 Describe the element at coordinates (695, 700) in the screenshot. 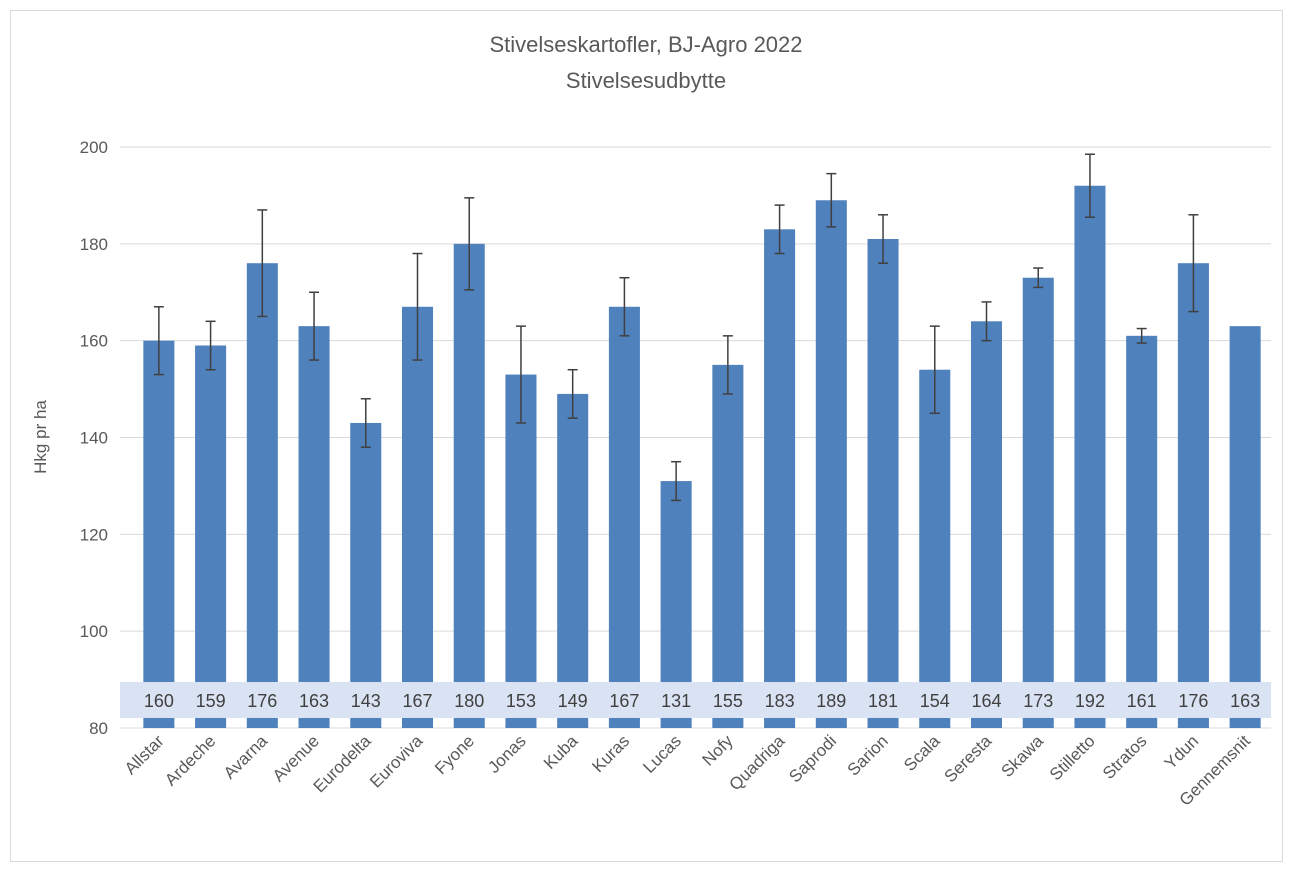

I see `data-label-strip` at that location.